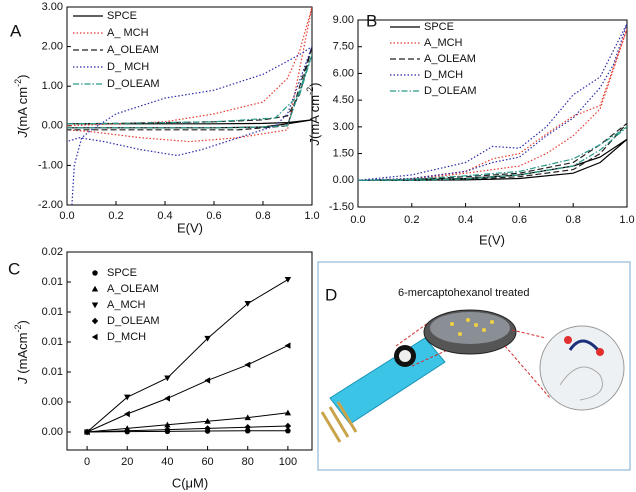 Image resolution: width=636 pixels, height=492 pixels. Describe the element at coordinates (190, 227) in the screenshot. I see `x-axis-label: E(V)` at that location.